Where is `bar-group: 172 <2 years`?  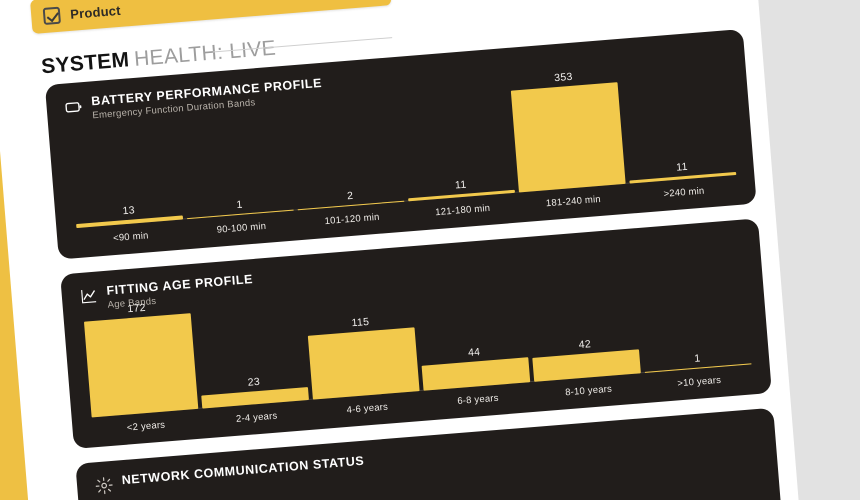
bar-group: 172 <2 years is located at coordinates (140, 358).